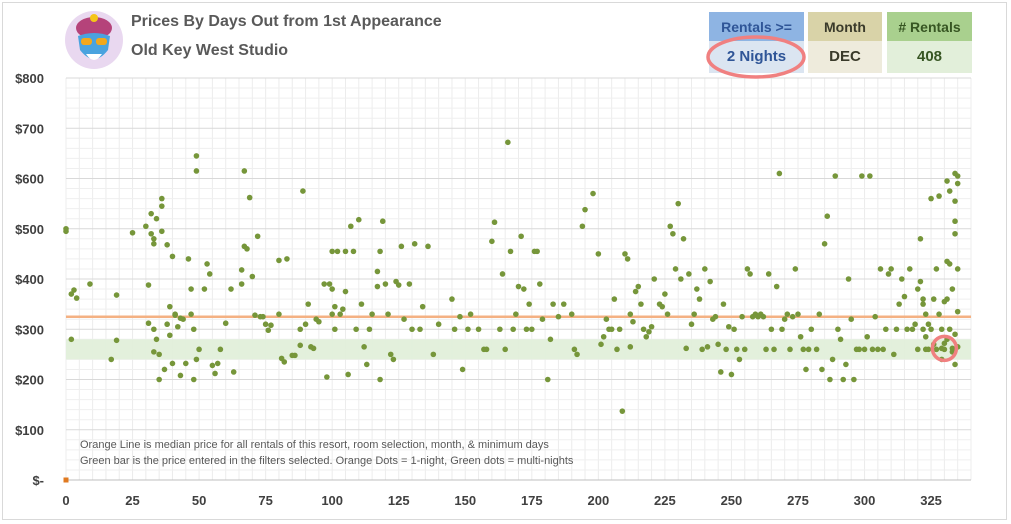  I want to click on y-tick-label: $800, so click(29, 78).